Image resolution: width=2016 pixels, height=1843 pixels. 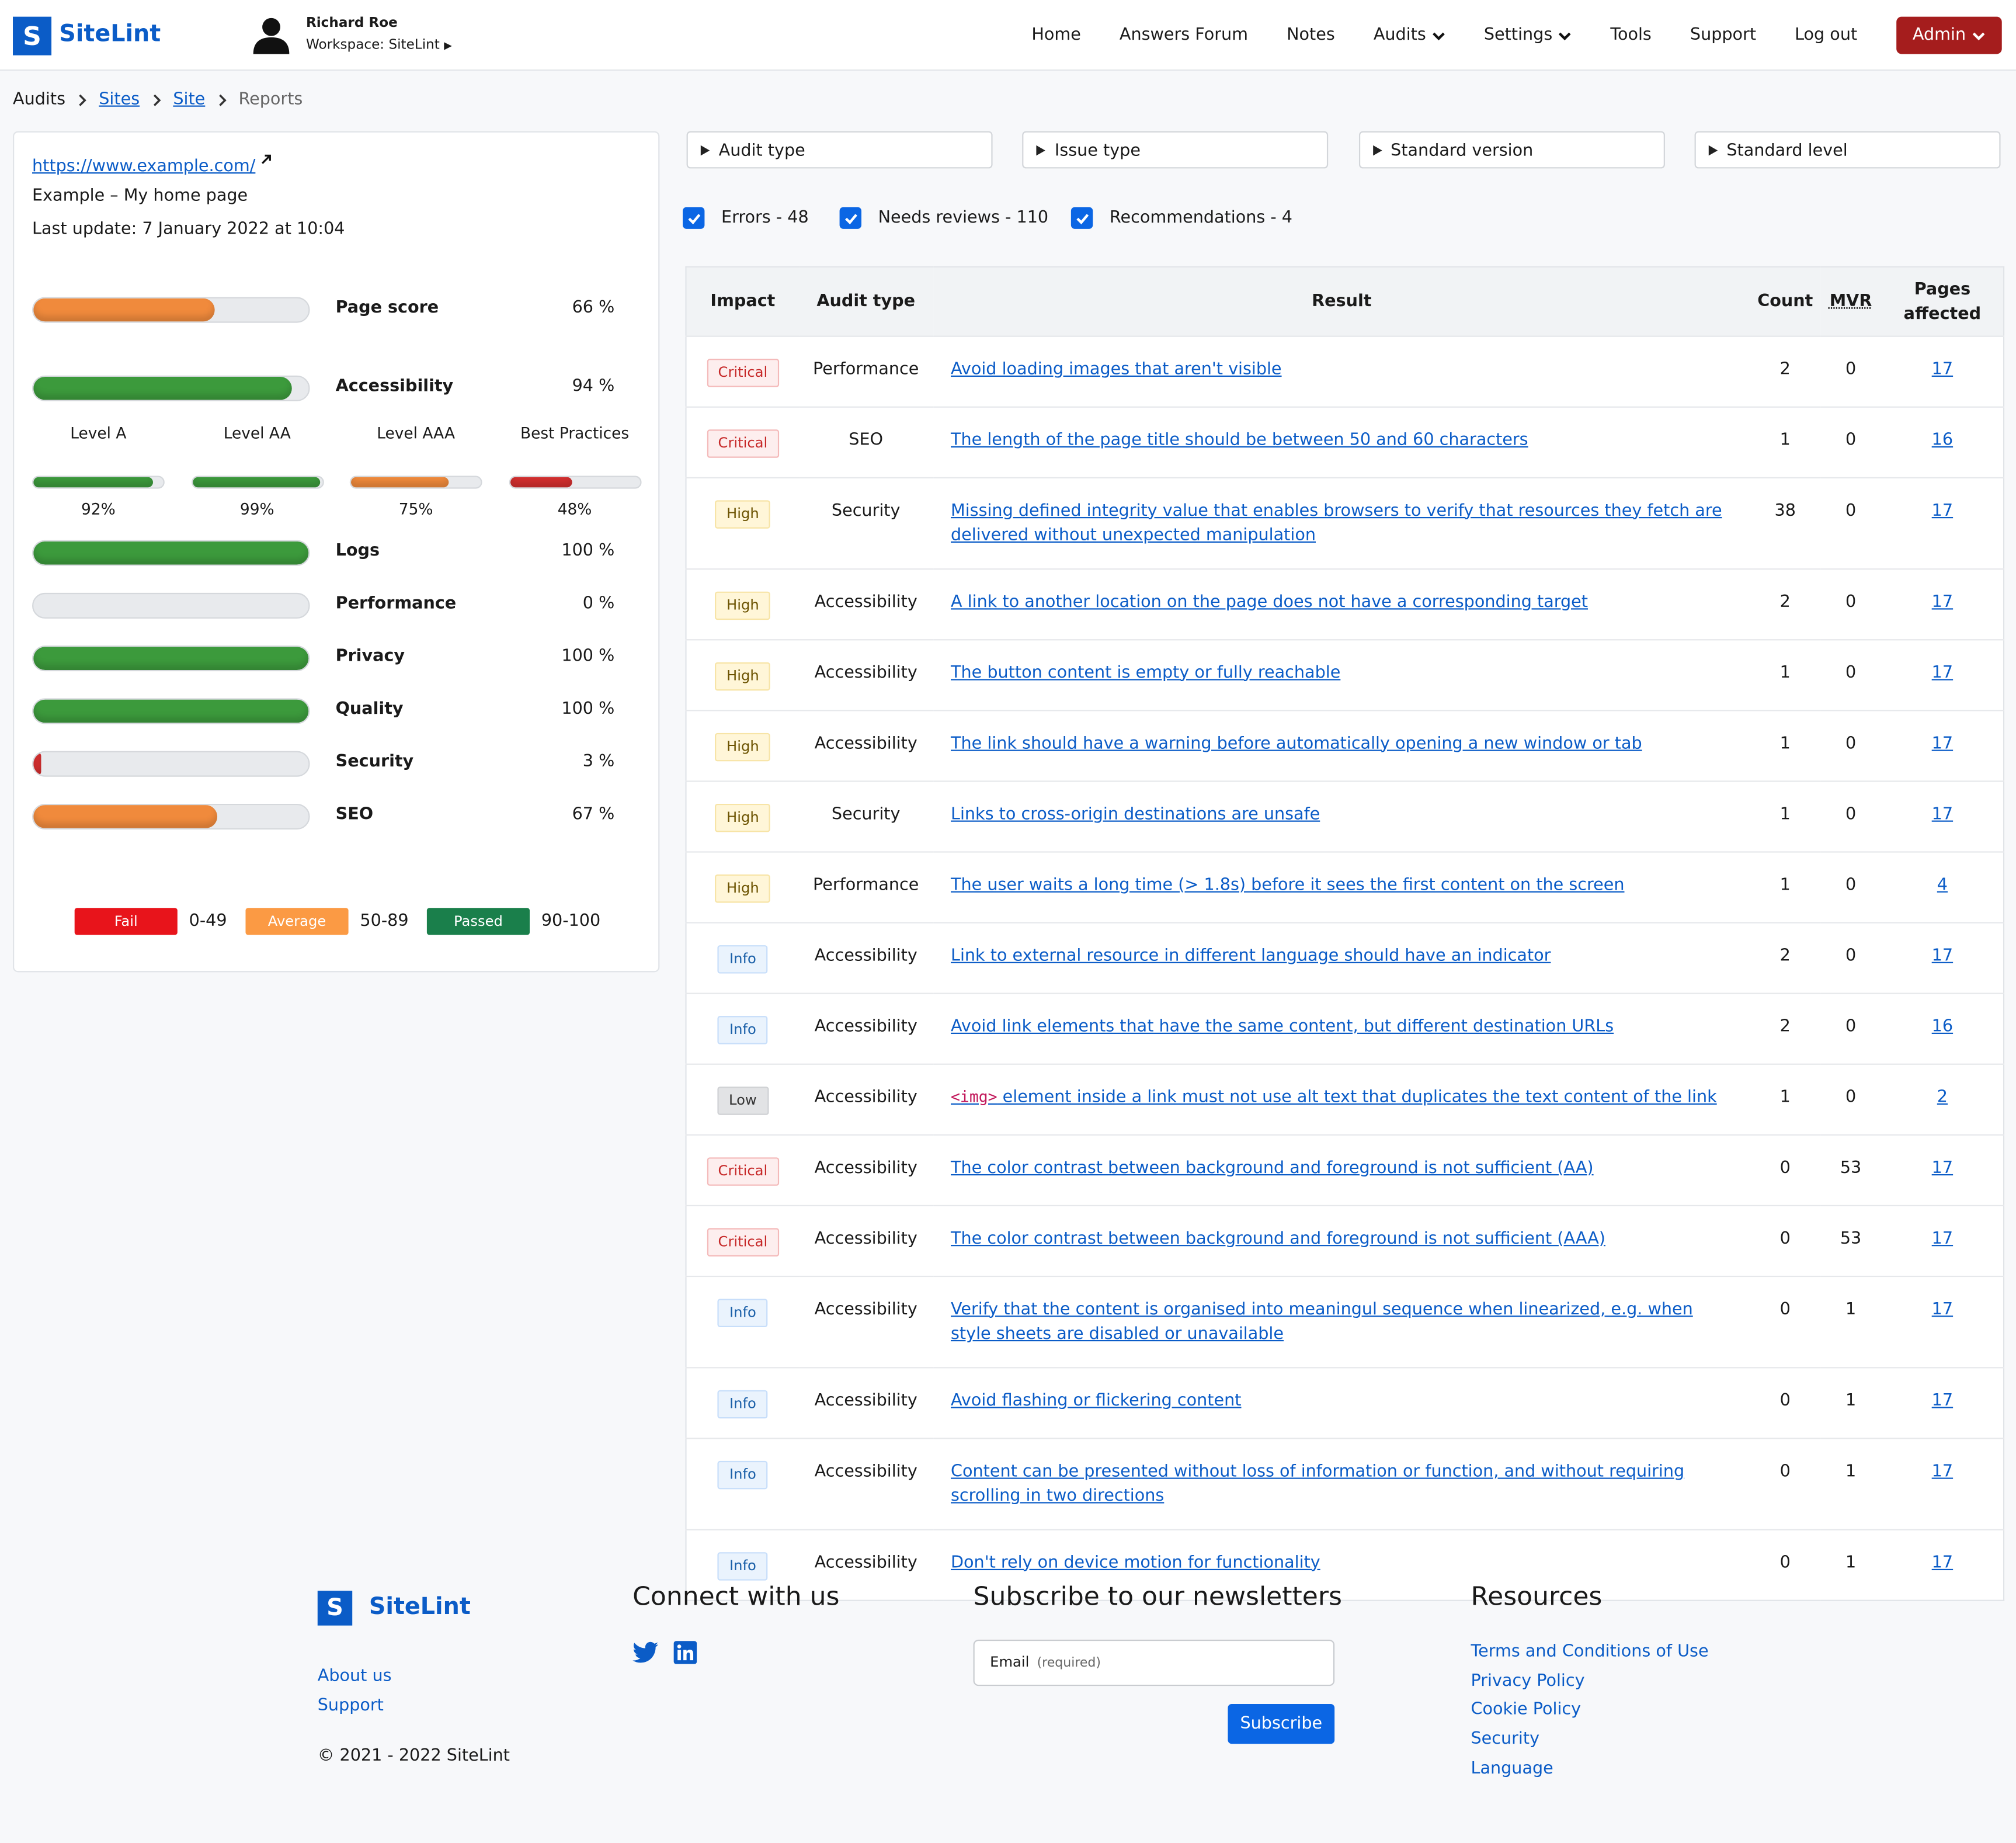 What do you see at coordinates (1851, 1484) in the screenshot?
I see `mvr: 1` at bounding box center [1851, 1484].